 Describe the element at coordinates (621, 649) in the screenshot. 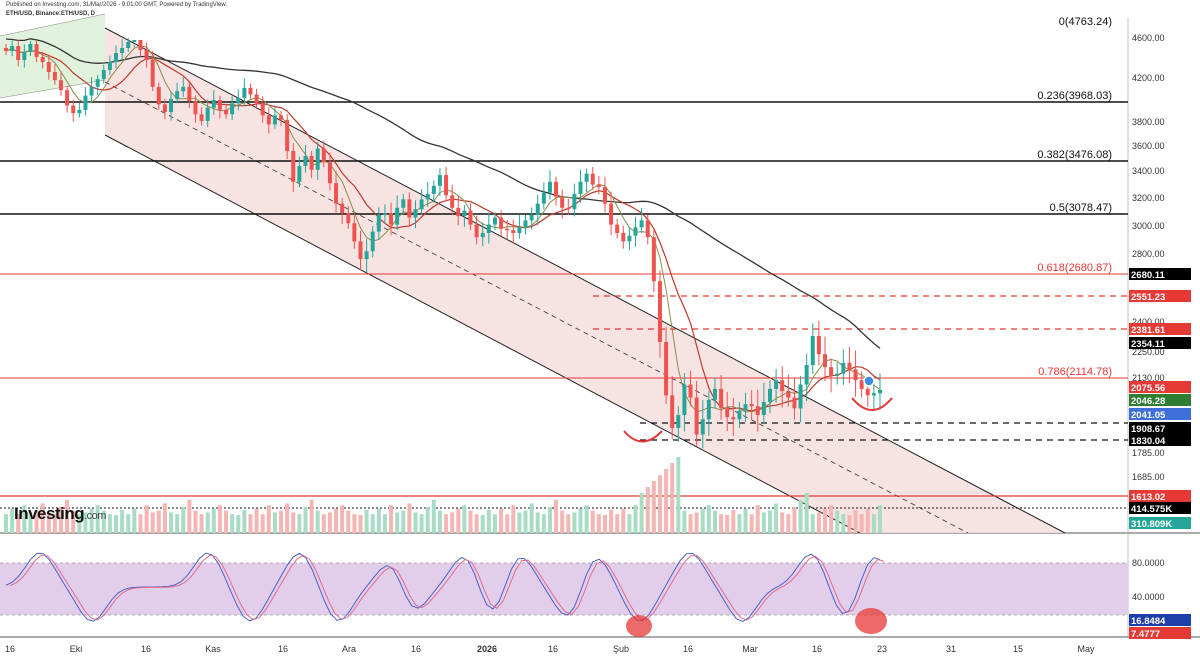

I see `time-tick: Şub` at that location.